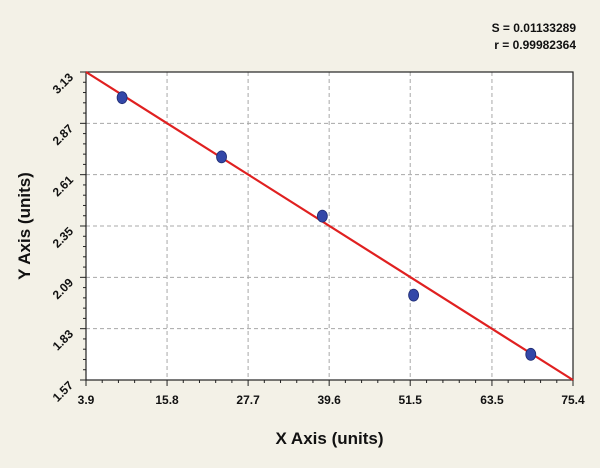 This screenshot has height=468, width=600. I want to click on x-axis-label: X Axis (units), so click(330, 438).